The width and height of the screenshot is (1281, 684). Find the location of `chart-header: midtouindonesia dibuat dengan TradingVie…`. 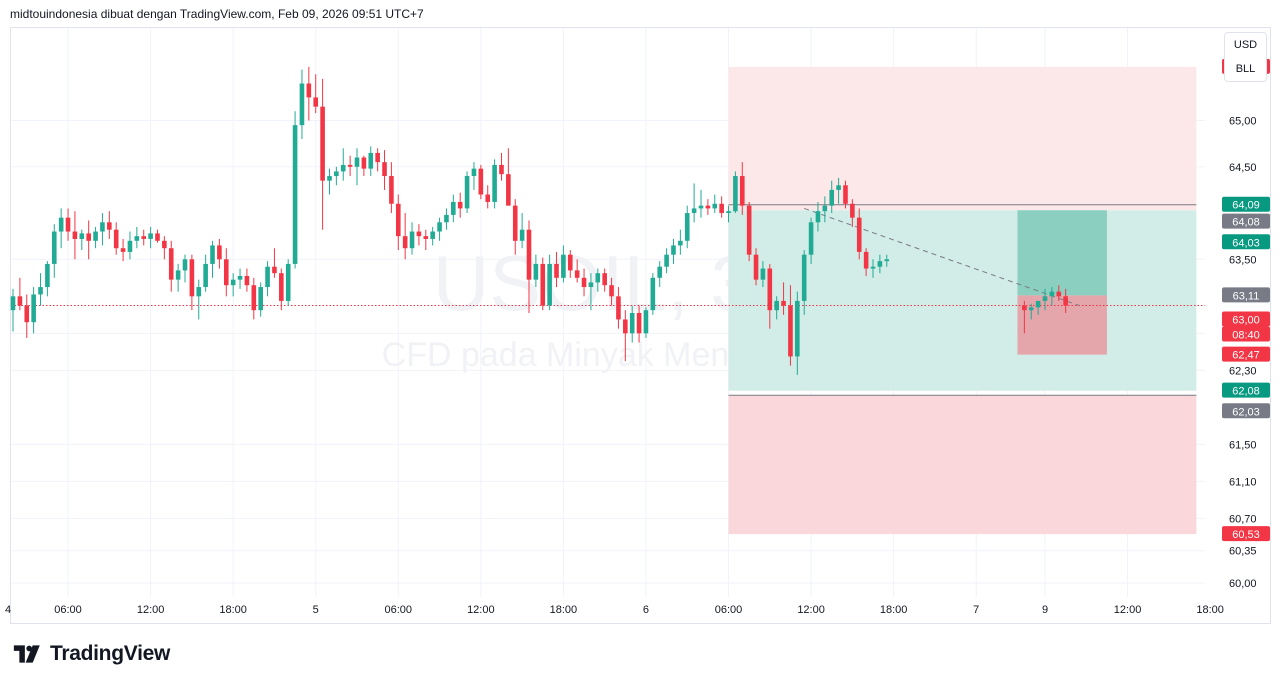

chart-header: midtouindonesia dibuat dengan TradingVie… is located at coordinates (217, 14).